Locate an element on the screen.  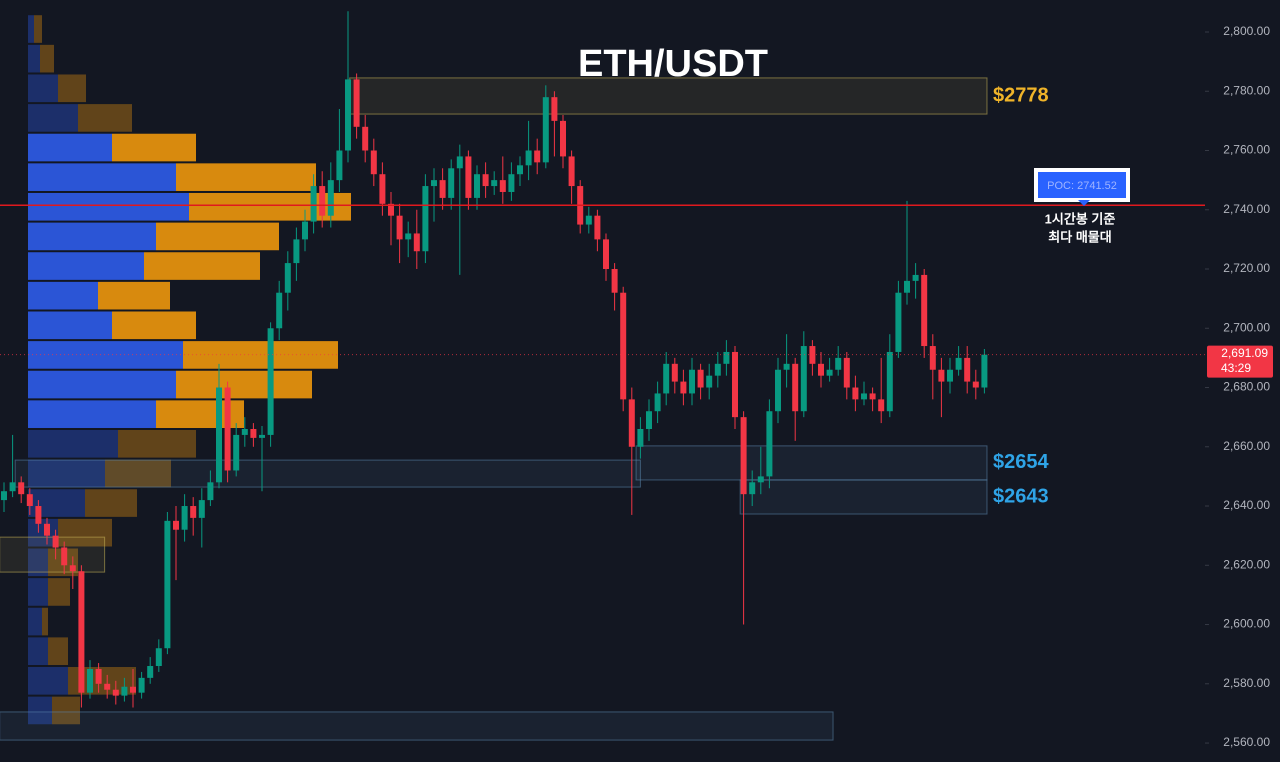
y-tick-label: 2,580.00 is located at coordinates (1246, 683).